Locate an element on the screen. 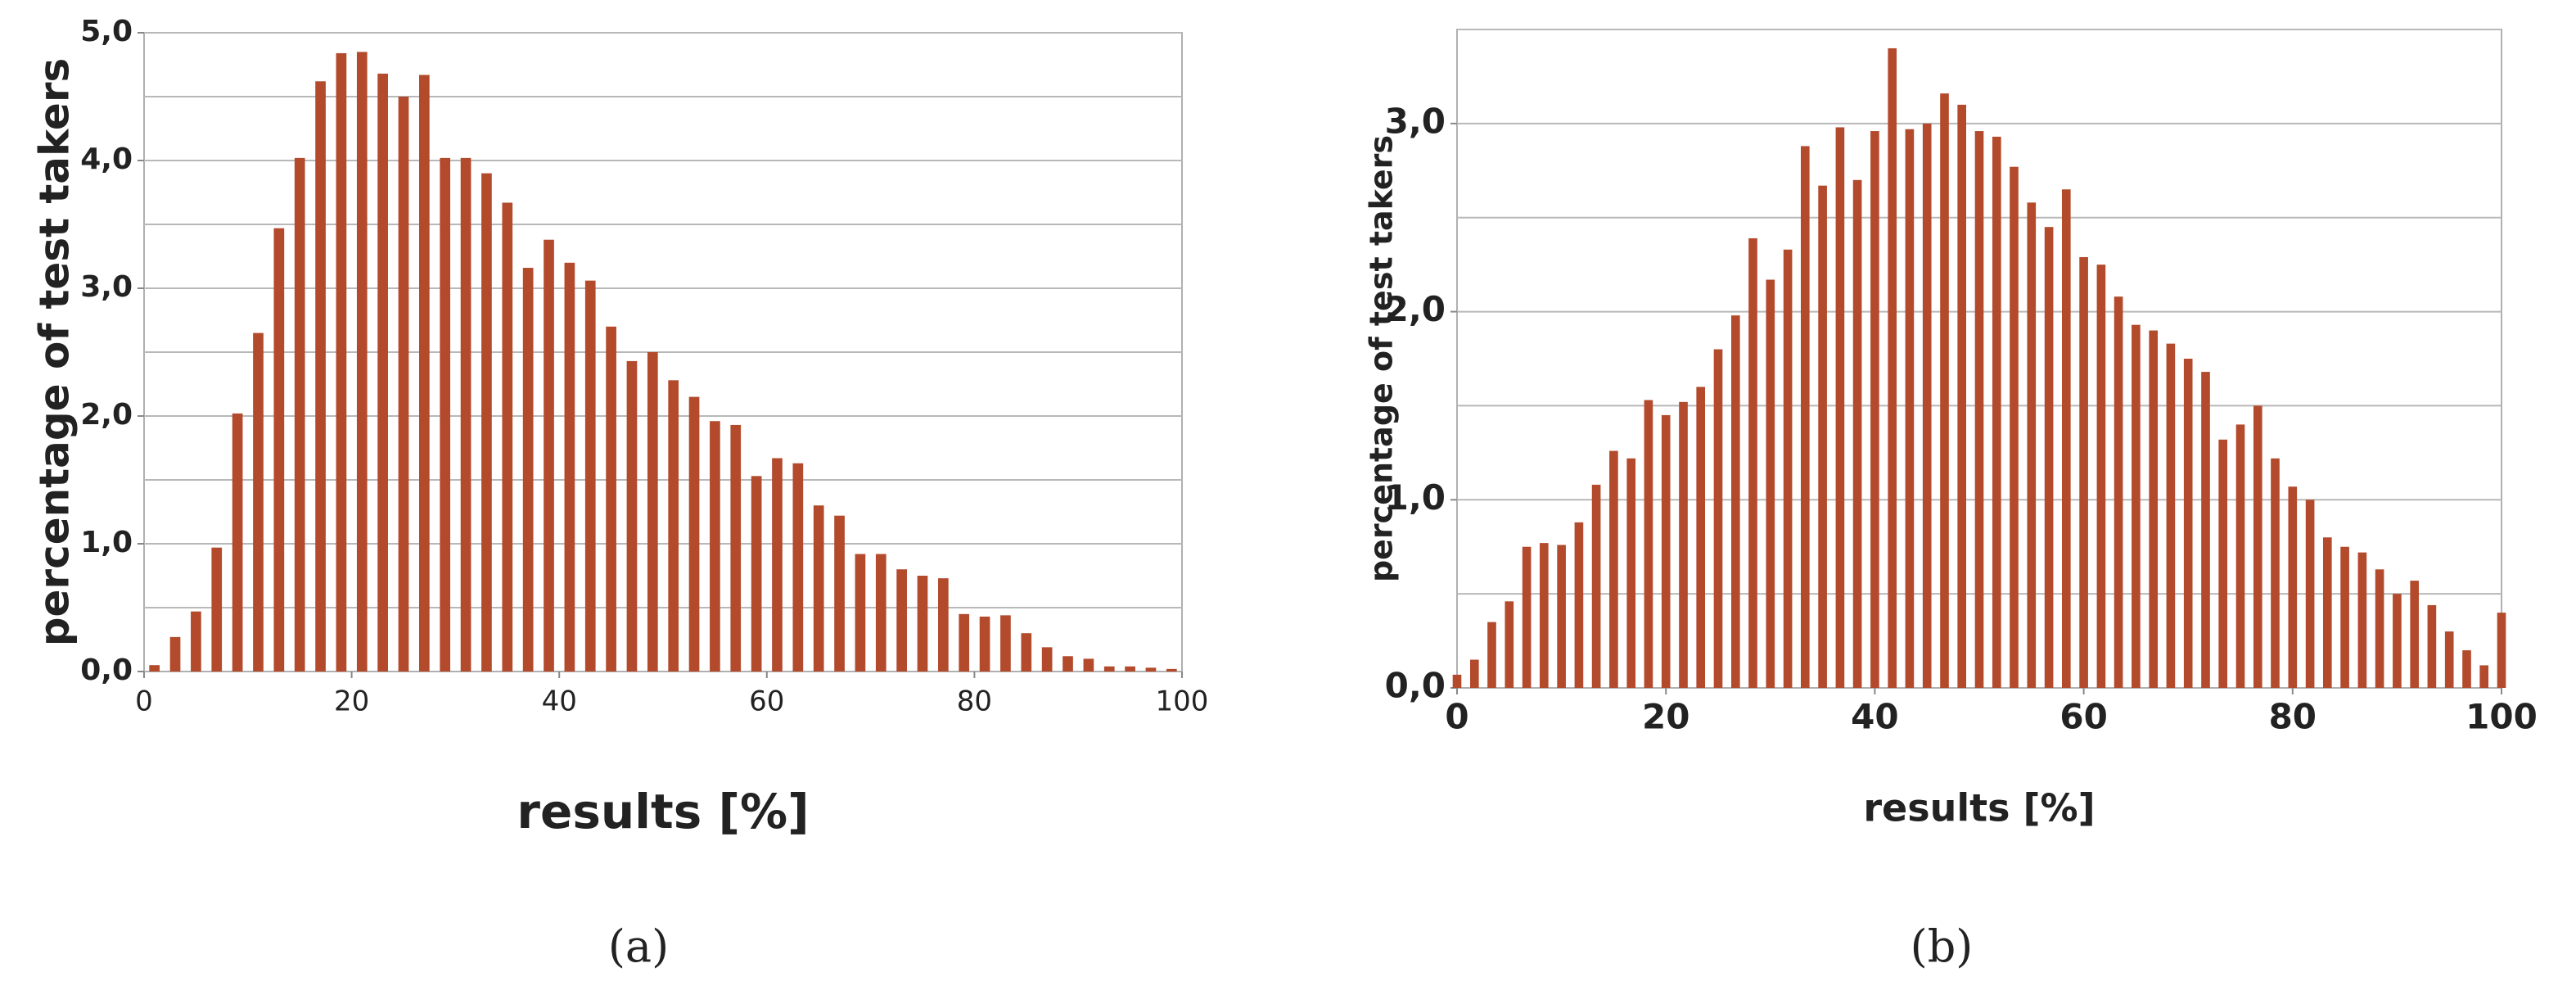 This screenshot has width=2576, height=995. caption: (a) is located at coordinates (638, 946).